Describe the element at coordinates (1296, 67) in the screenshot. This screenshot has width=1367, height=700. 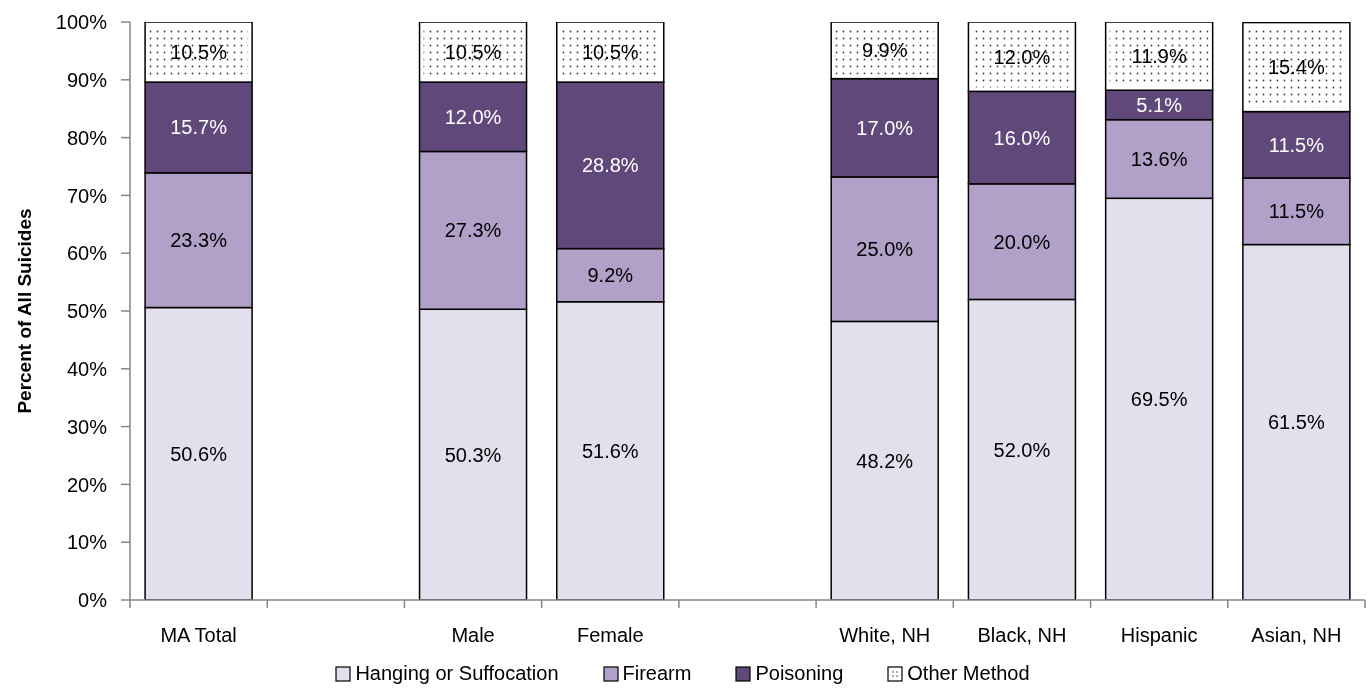
I see `data-label: 15.4%` at that location.